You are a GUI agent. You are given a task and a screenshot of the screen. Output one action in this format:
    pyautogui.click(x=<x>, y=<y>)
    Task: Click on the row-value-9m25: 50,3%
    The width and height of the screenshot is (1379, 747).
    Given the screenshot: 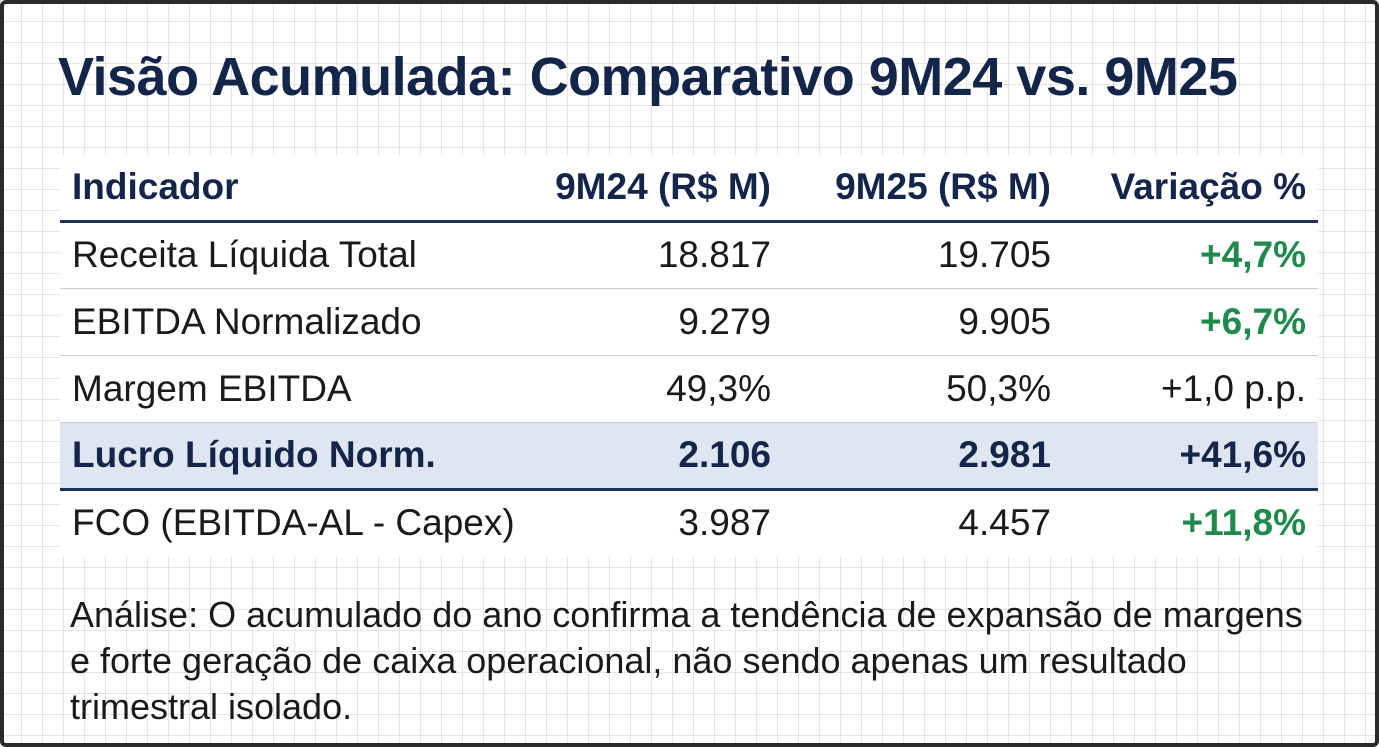 What is the action you would take?
    pyautogui.click(x=923, y=389)
    